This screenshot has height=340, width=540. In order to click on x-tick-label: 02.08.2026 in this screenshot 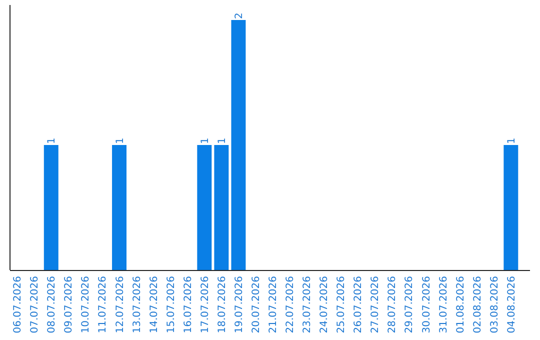, I will do `click(478, 305)`.